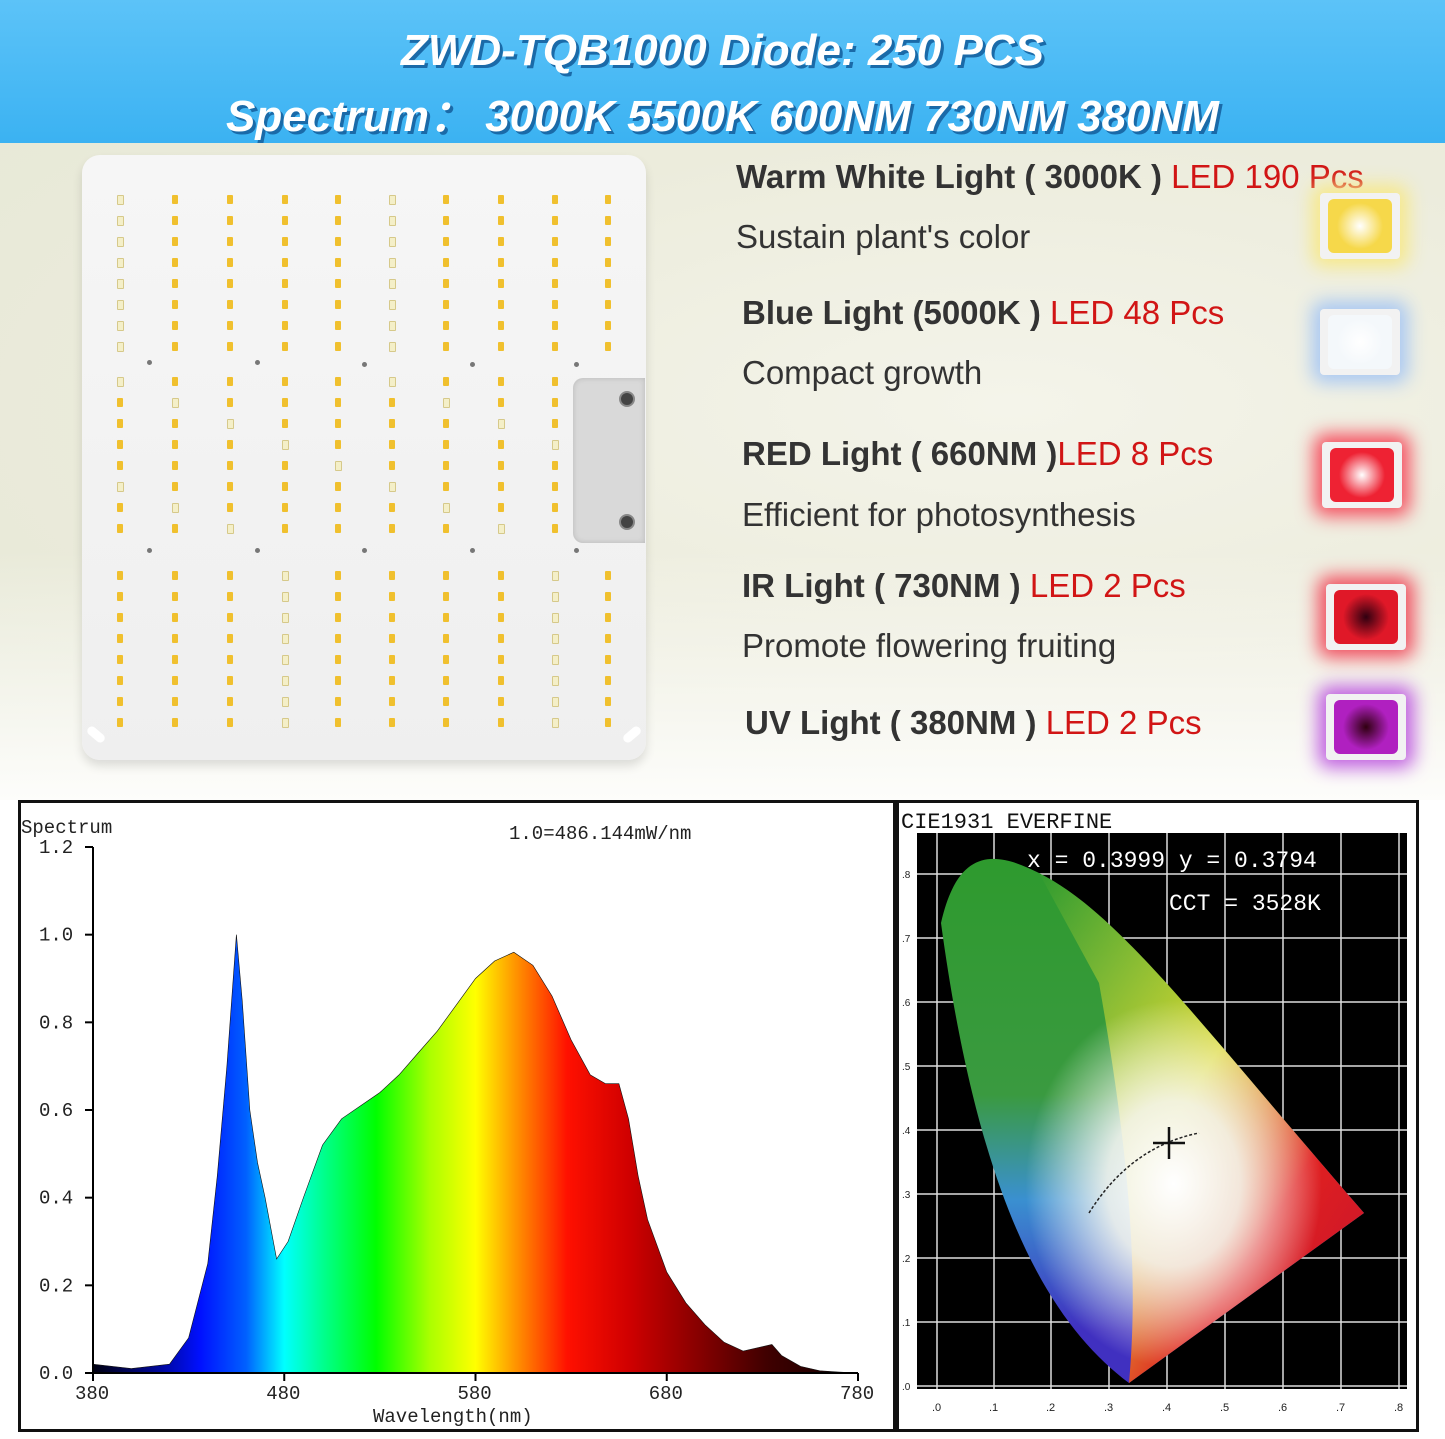 The height and width of the screenshot is (1439, 1445). I want to click on led-type-description: Efficient for photosynthesis, so click(939, 514).